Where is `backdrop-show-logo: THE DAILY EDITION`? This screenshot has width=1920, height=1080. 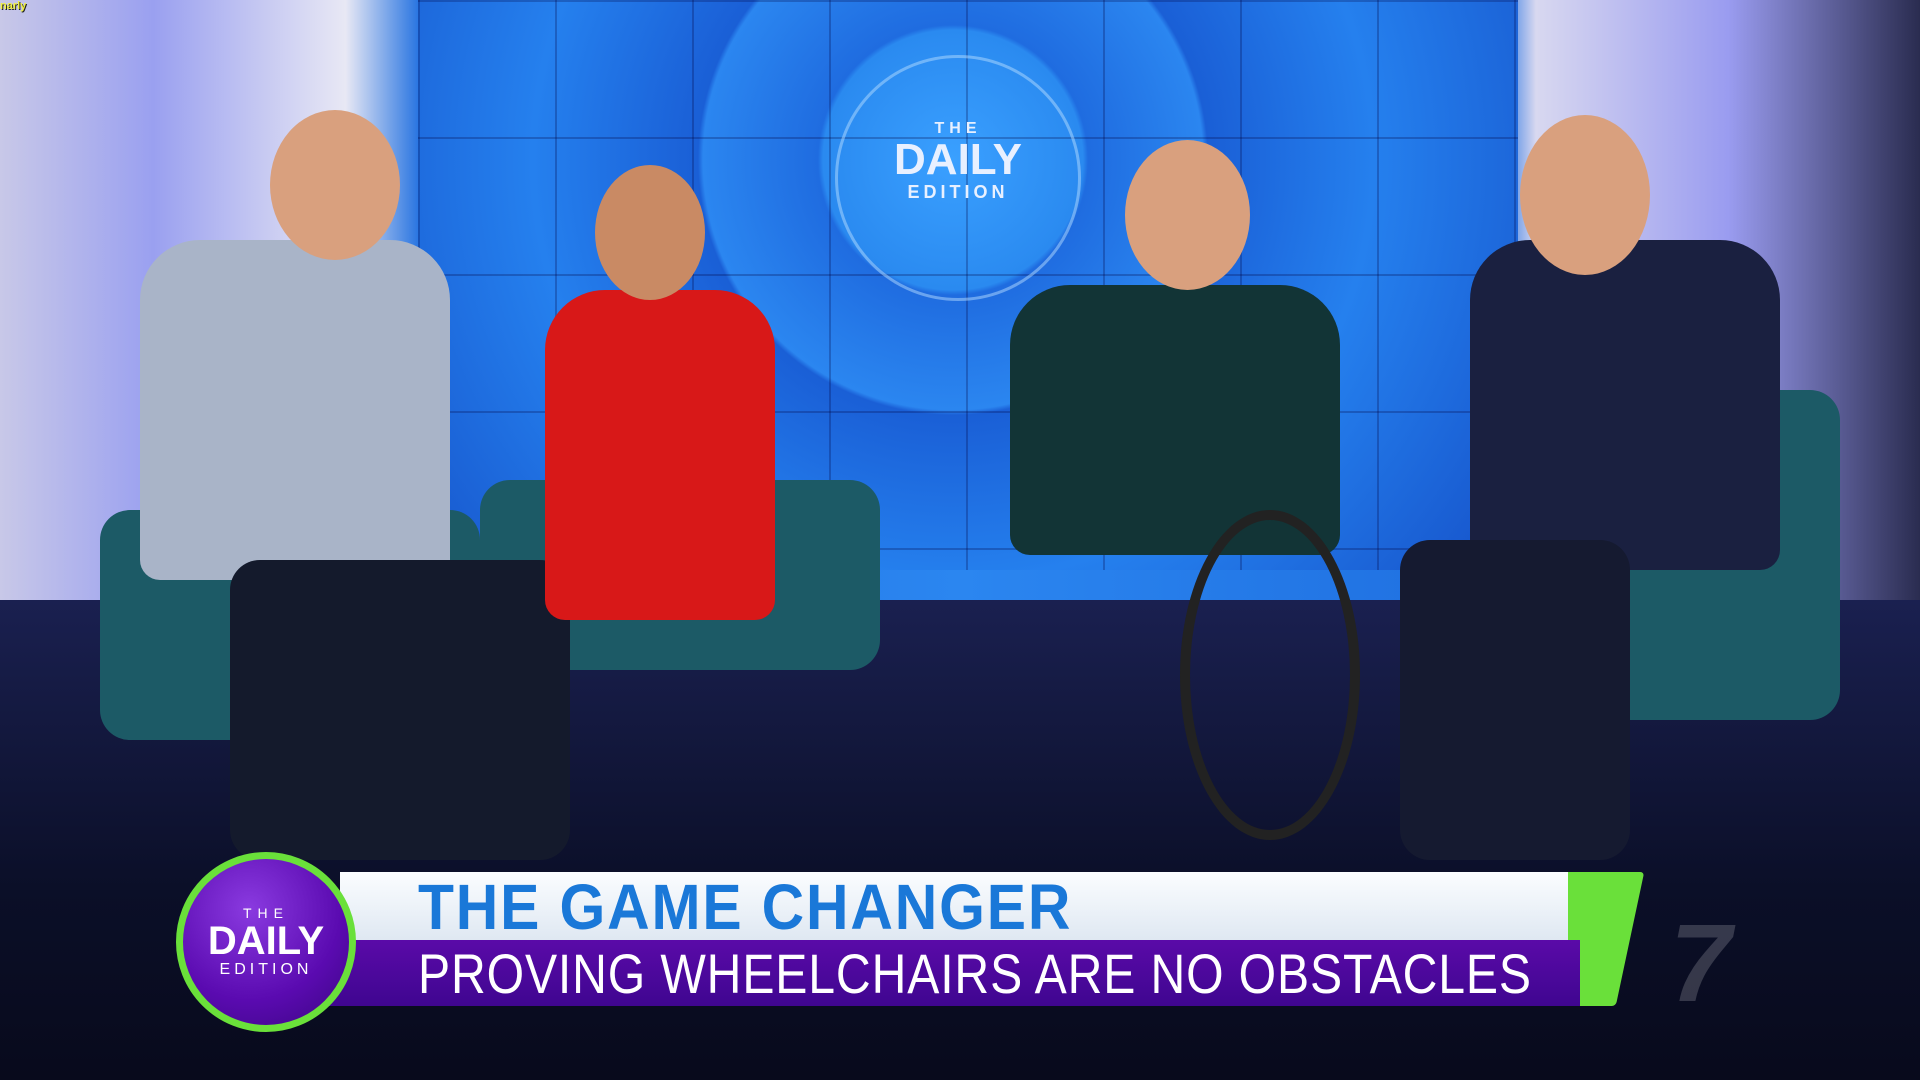 backdrop-show-logo: THE DAILY EDITION is located at coordinates (958, 178).